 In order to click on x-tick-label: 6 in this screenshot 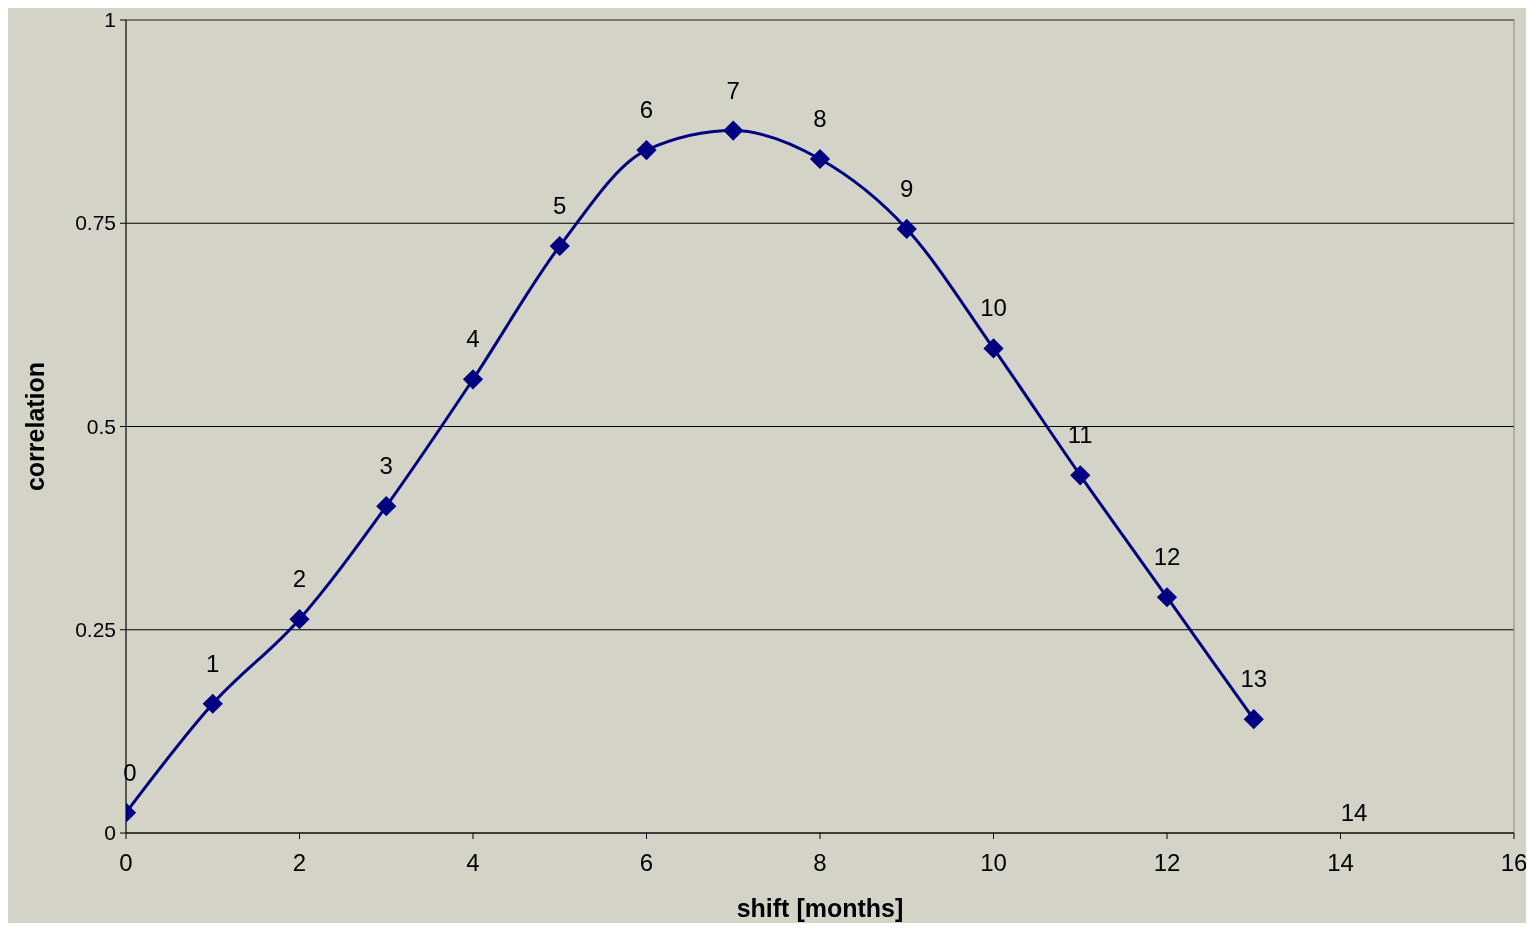, I will do `click(646, 862)`.